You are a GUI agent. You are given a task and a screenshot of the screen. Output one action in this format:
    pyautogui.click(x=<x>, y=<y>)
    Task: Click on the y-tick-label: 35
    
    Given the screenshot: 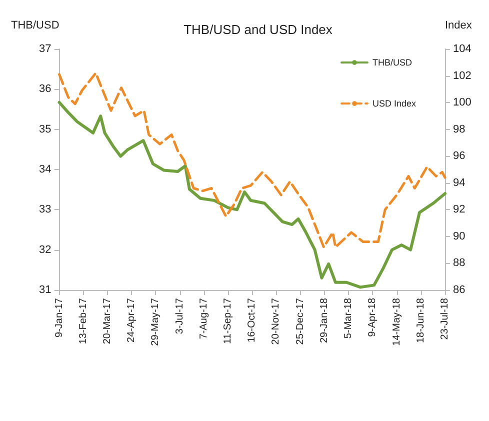 What is the action you would take?
    pyautogui.click(x=45, y=129)
    